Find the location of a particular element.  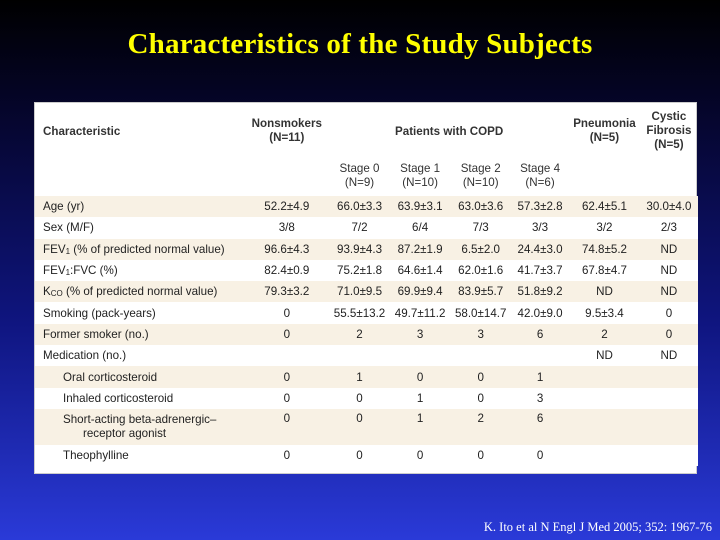

row-label-rest: :FVC (%) is located at coordinates (94, 271).